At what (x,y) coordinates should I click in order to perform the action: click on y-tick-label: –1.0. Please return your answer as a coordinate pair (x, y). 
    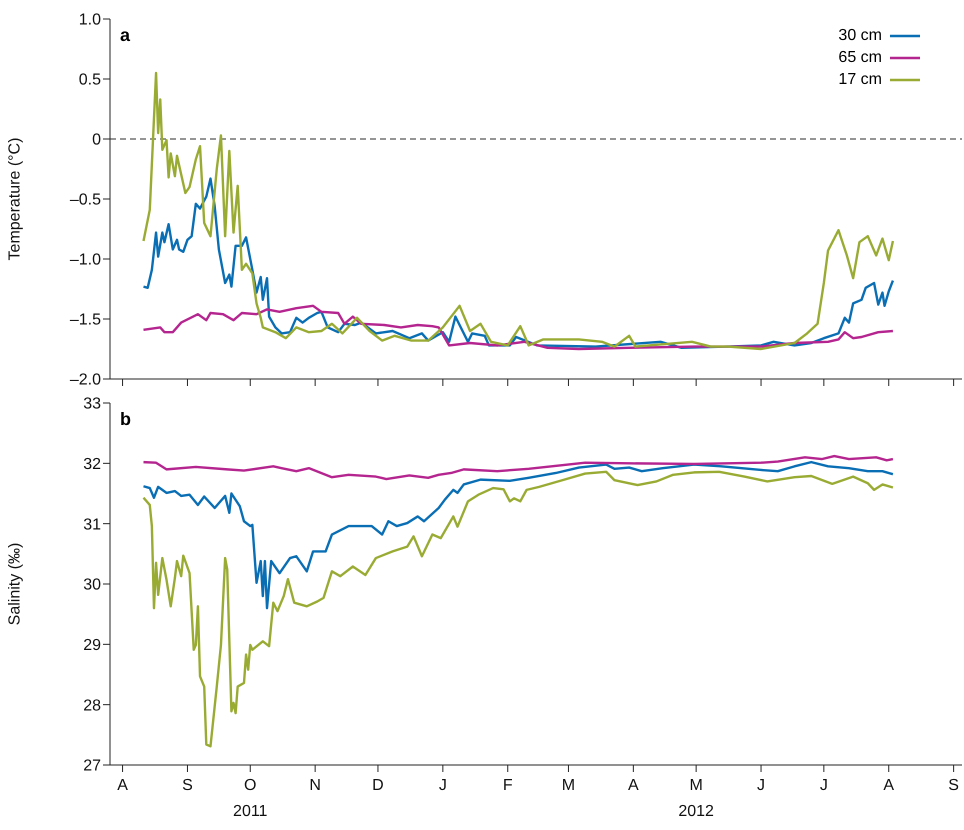
    Looking at the image, I should click on (86, 260).